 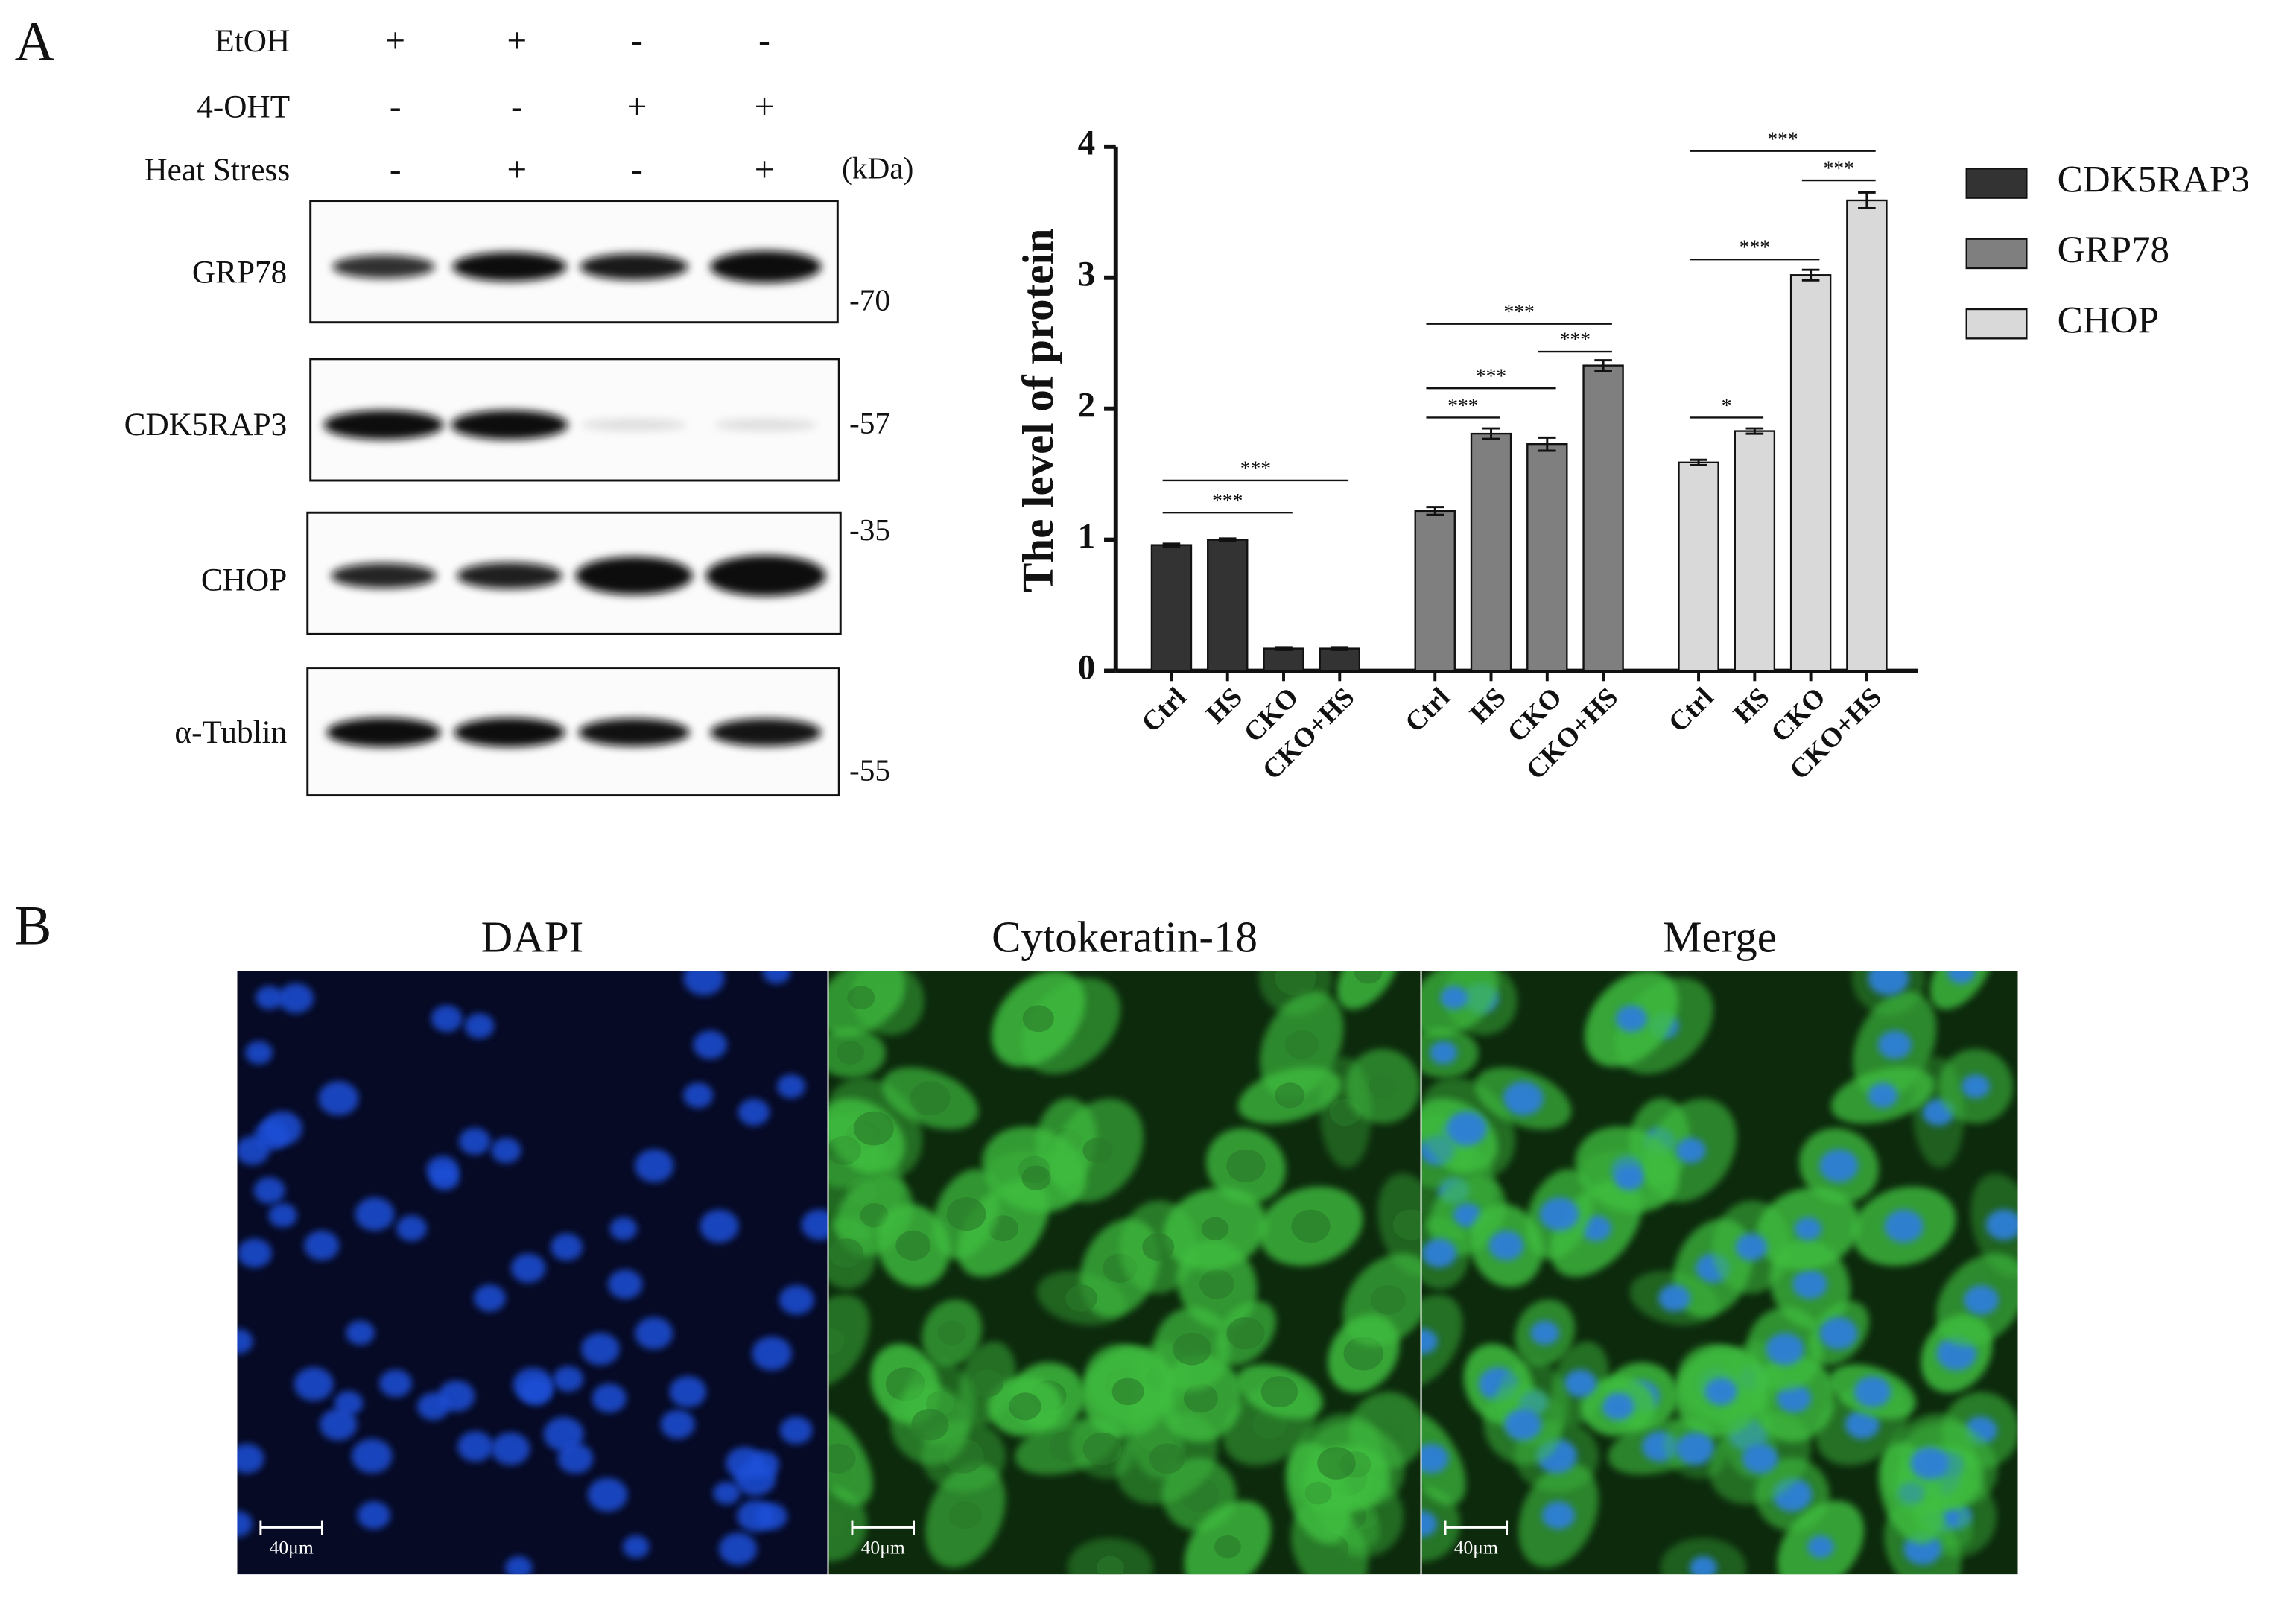 What do you see at coordinates (877, 168) in the screenshot?
I see `unit-label: (kDa)` at bounding box center [877, 168].